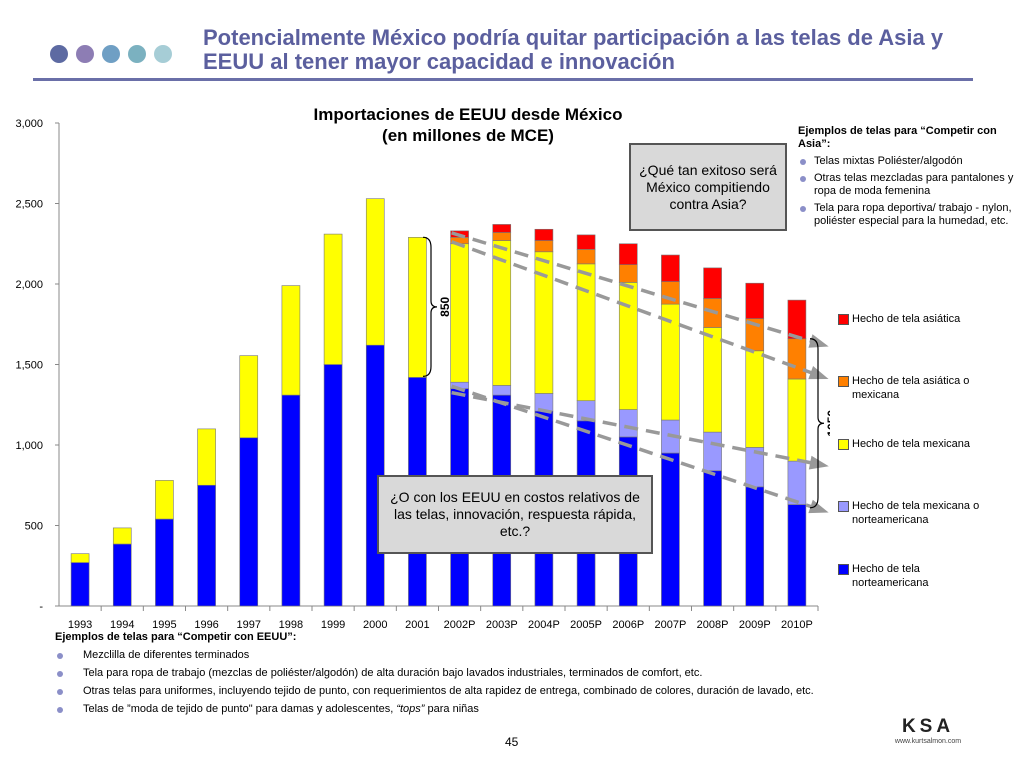 The image size is (1024, 768). Describe the element at coordinates (291, 625) in the screenshot. I see `x-tick-label: 1998` at that location.